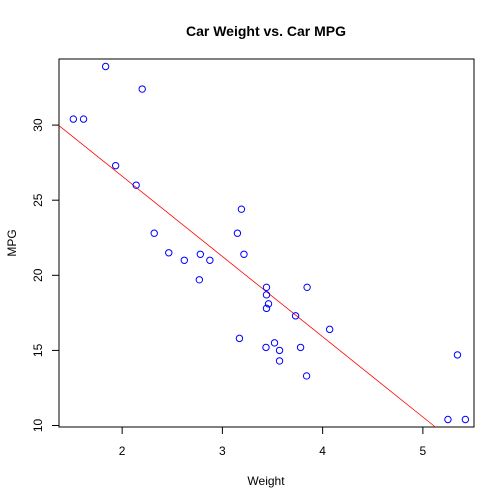 The image size is (504, 504). What do you see at coordinates (38, 426) in the screenshot?
I see `y-tick-label: 10` at bounding box center [38, 426].